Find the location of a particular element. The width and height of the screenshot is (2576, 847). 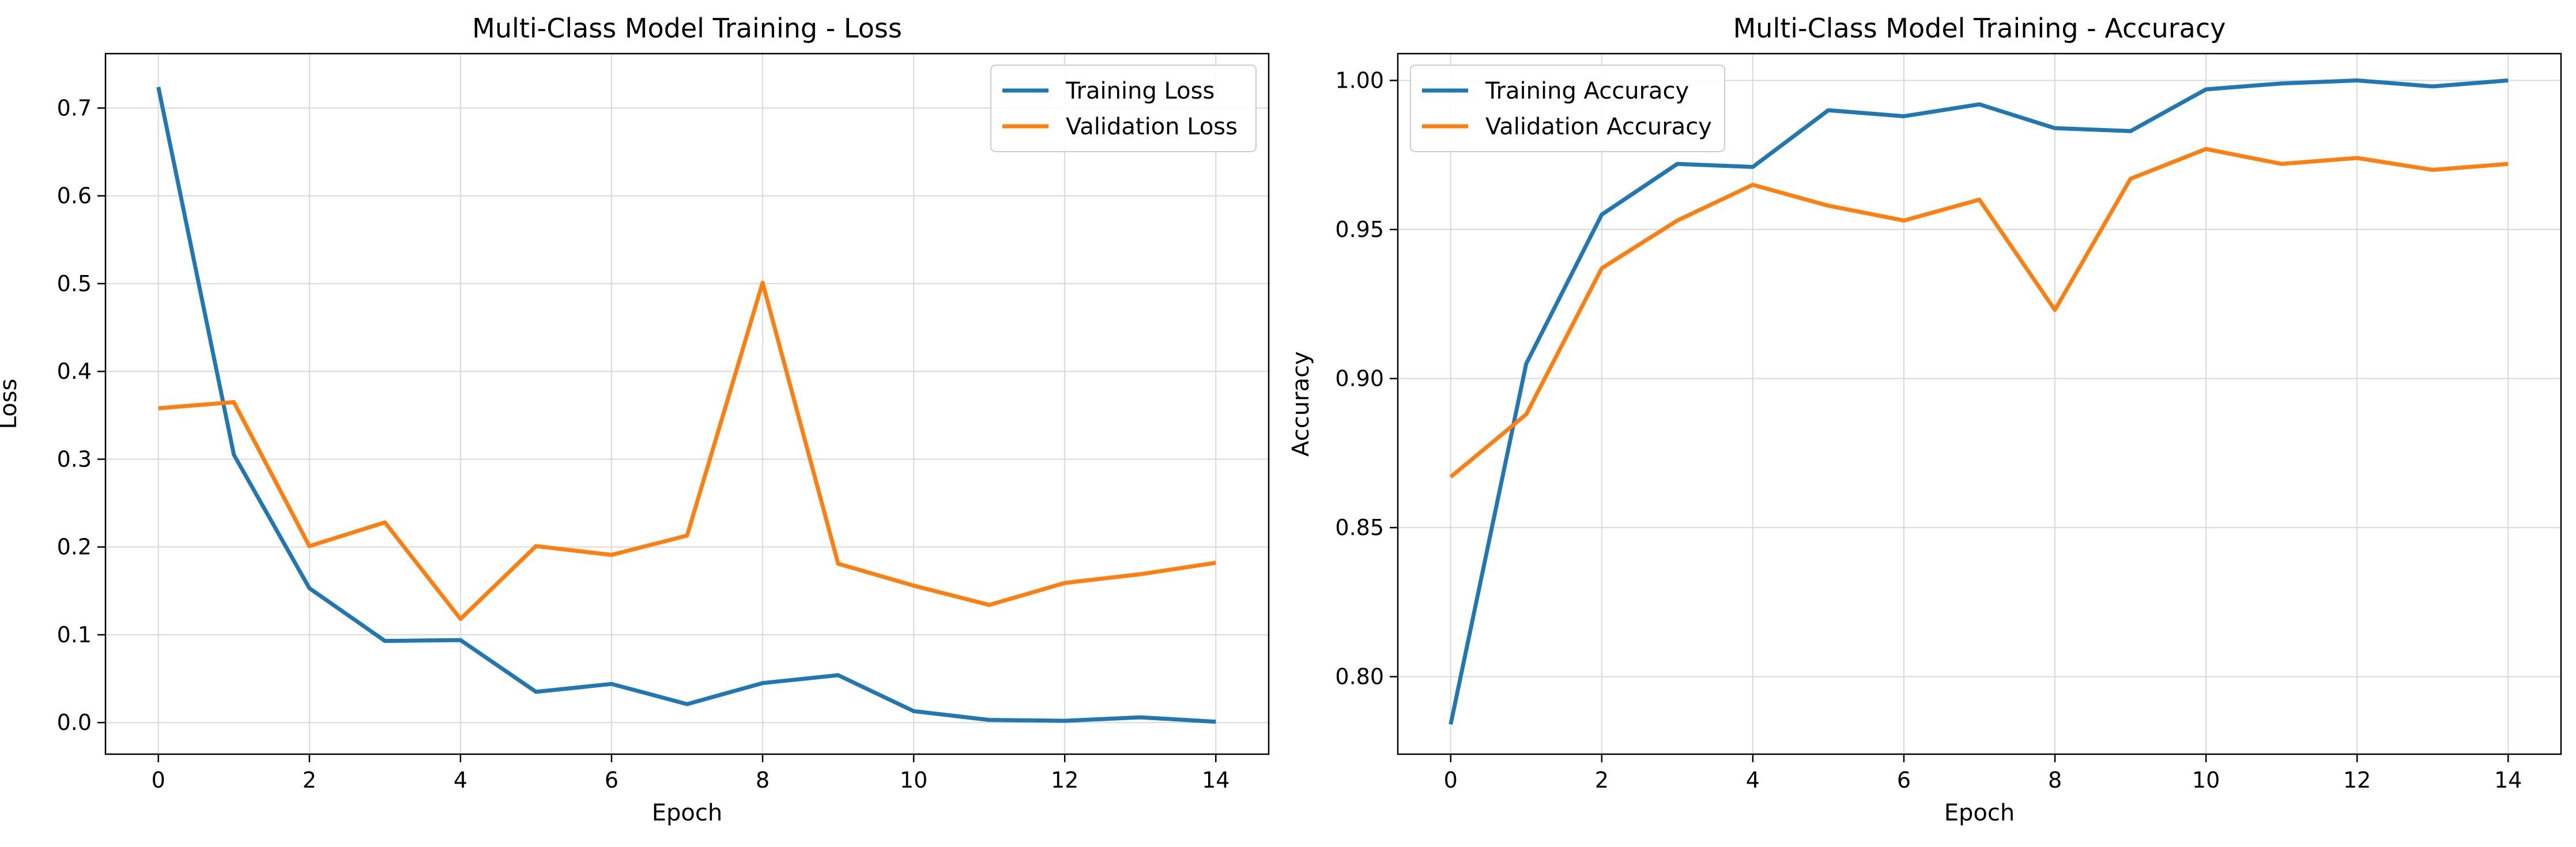

legend-label: Validation Loss is located at coordinates (1152, 127).